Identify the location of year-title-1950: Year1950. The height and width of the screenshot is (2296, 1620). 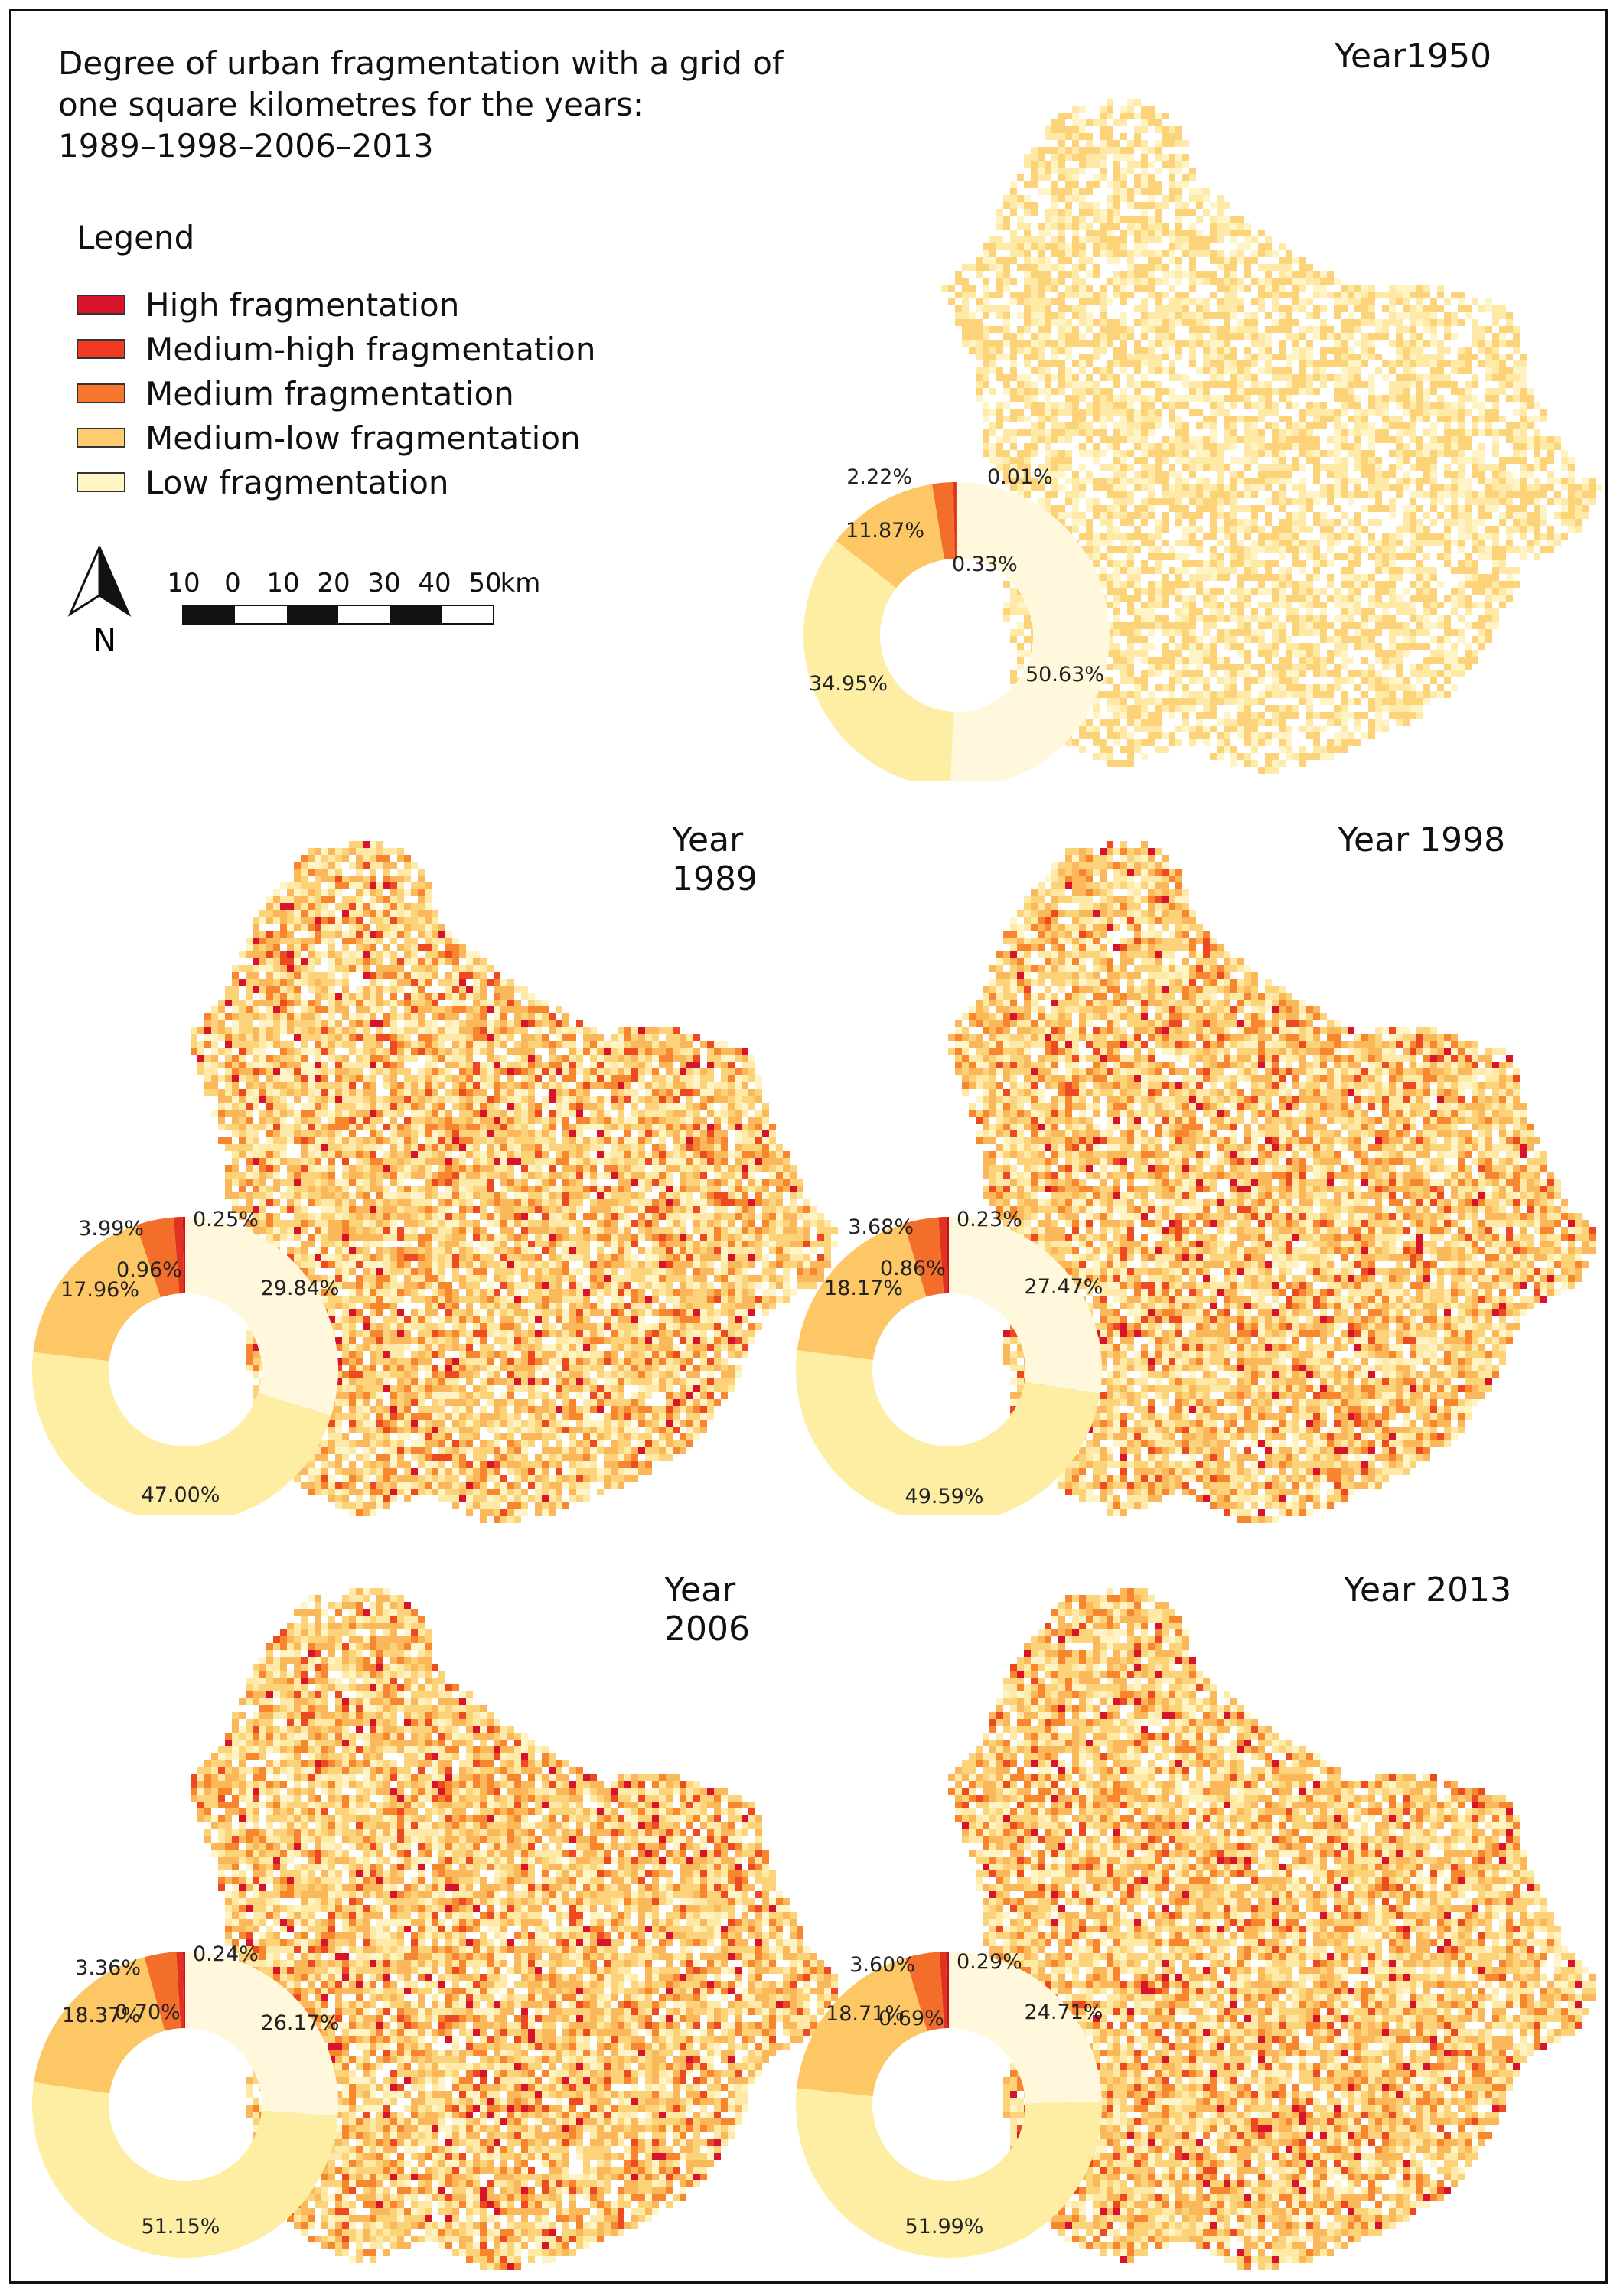
(1413, 56).